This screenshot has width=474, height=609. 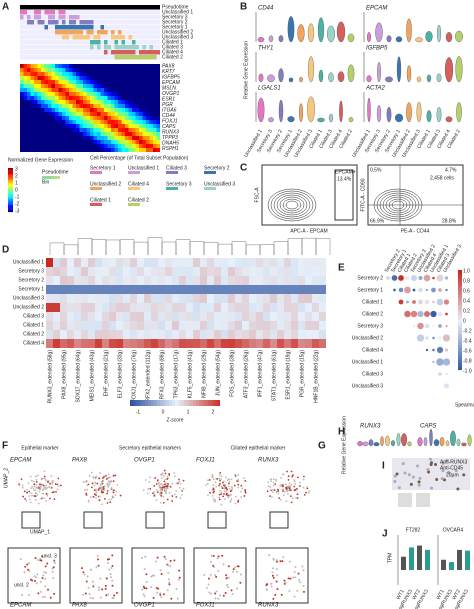 I want to click on cell, so click(x=464, y=475).